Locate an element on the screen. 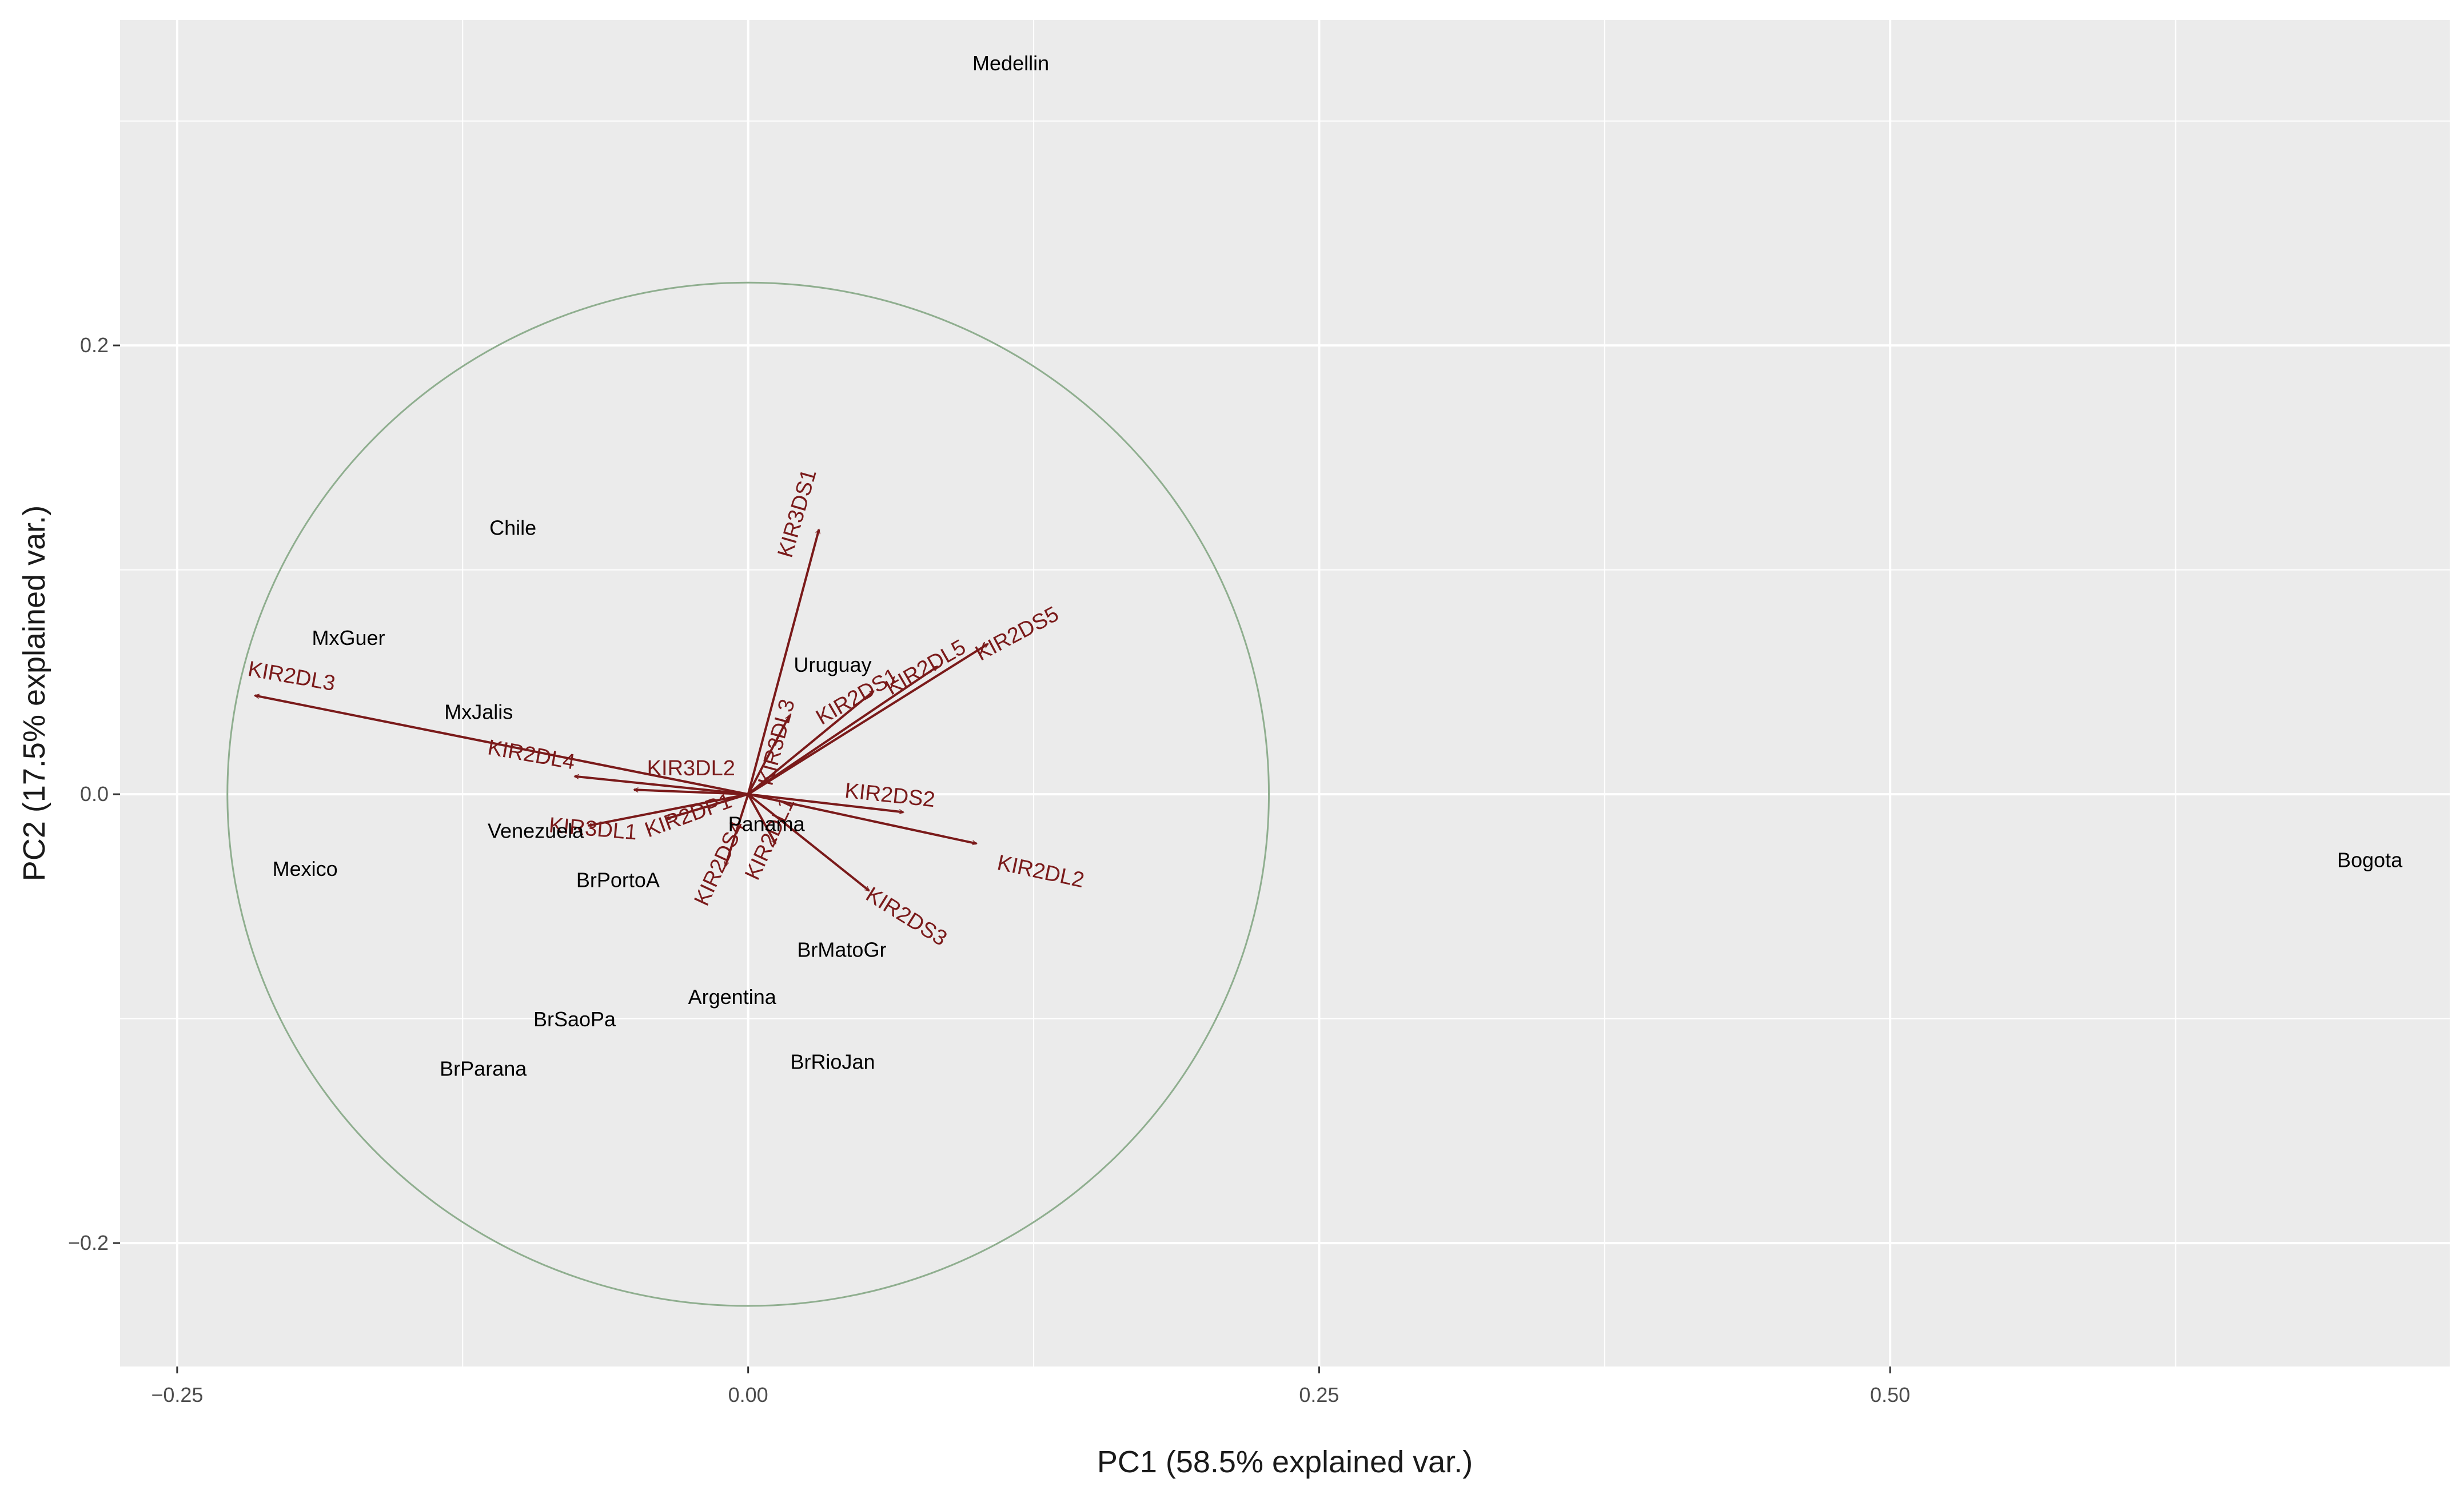  x-tick-label: 0.00 is located at coordinates (748, 1395).